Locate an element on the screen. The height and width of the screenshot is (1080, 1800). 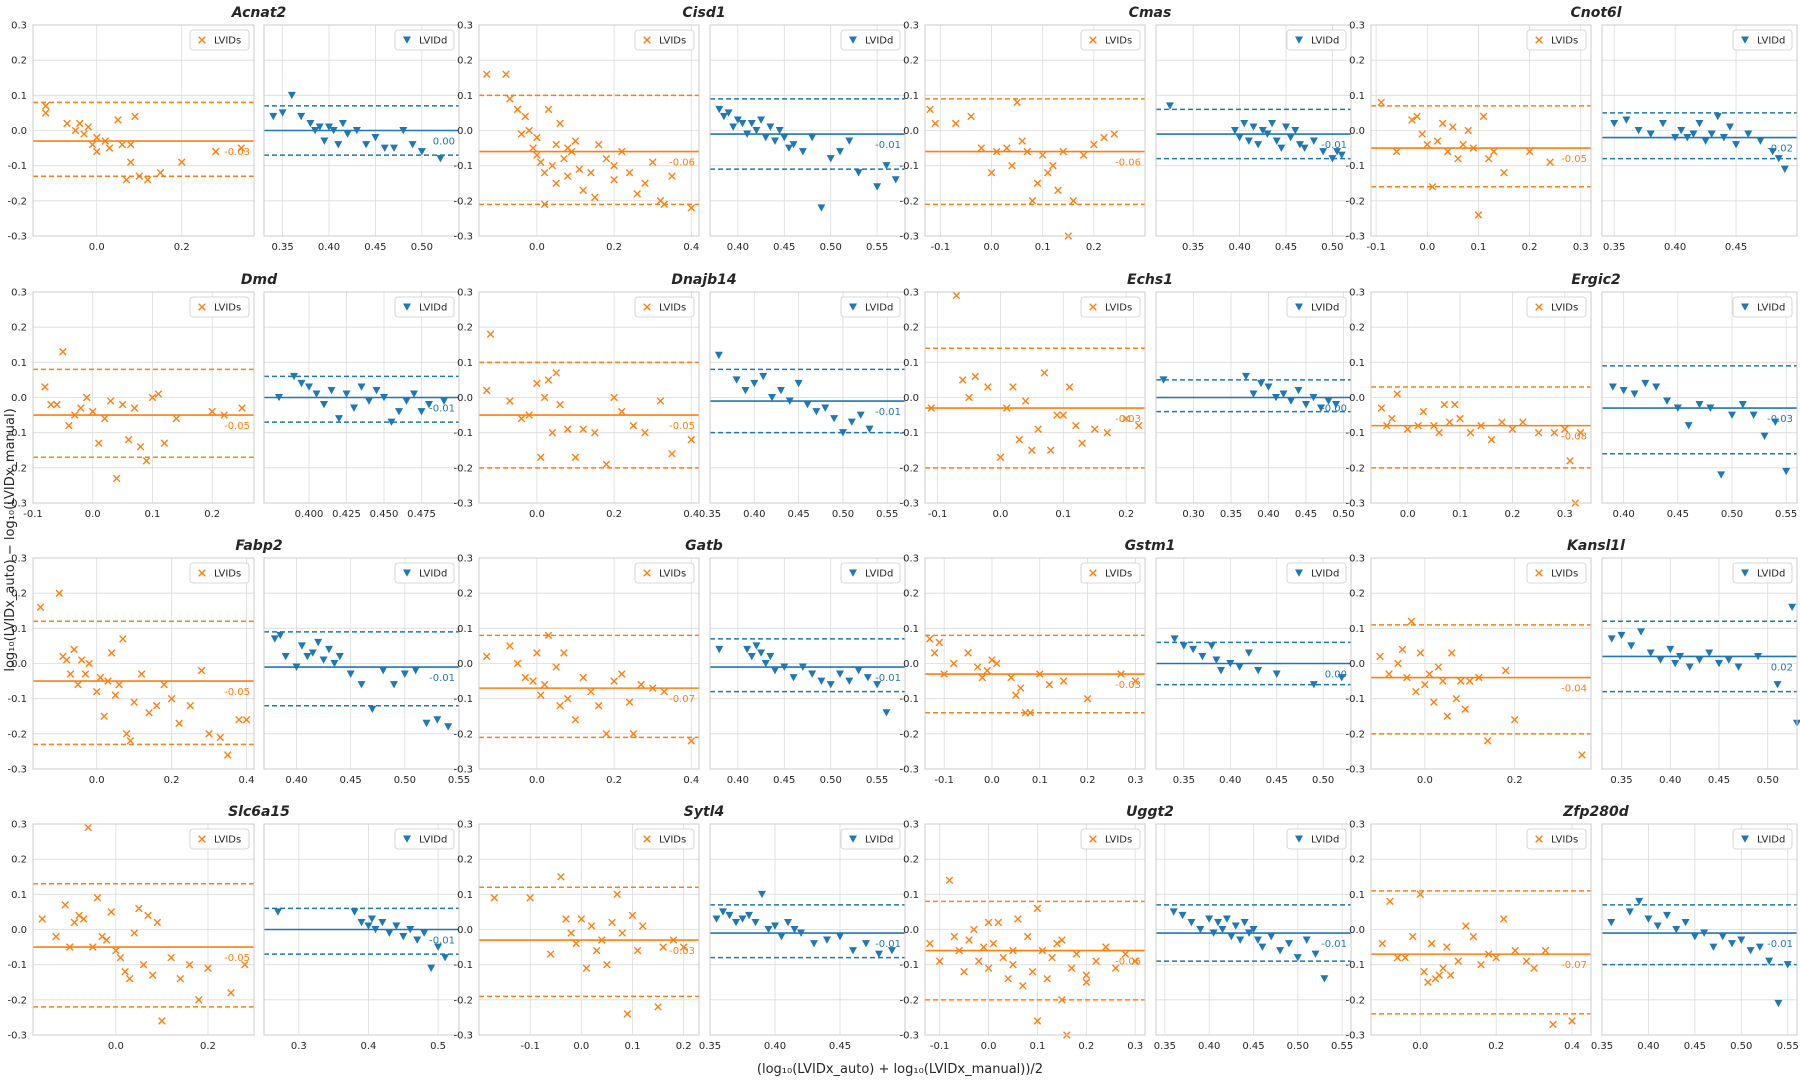
x-tick-label: 0.0 is located at coordinates (1427, 247).